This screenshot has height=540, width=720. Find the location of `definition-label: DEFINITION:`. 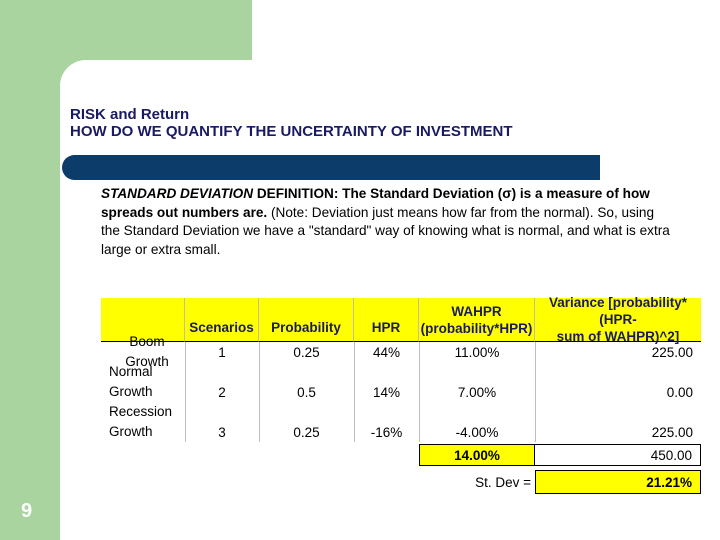

definition-label: DEFINITION: is located at coordinates (296, 193).